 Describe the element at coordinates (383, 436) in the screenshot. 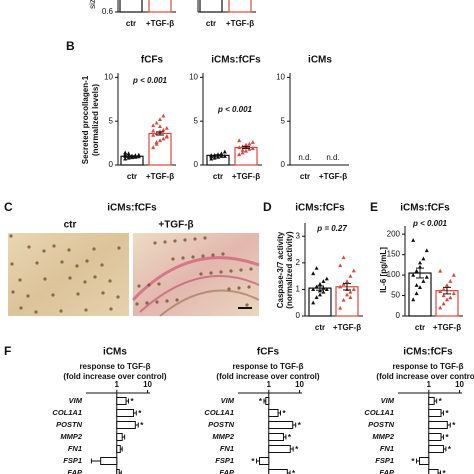

I see `y-tick-label: MMP2` at that location.